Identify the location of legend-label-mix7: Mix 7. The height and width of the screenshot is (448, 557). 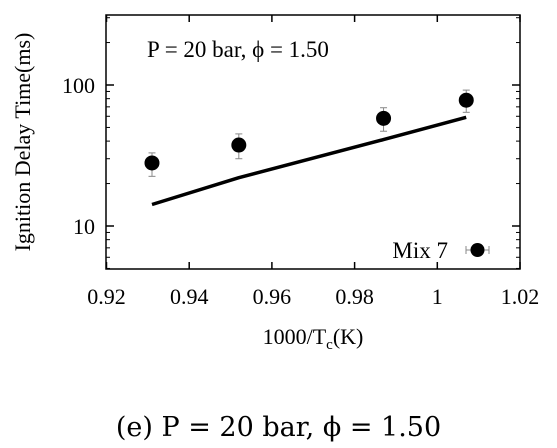
(420, 250).